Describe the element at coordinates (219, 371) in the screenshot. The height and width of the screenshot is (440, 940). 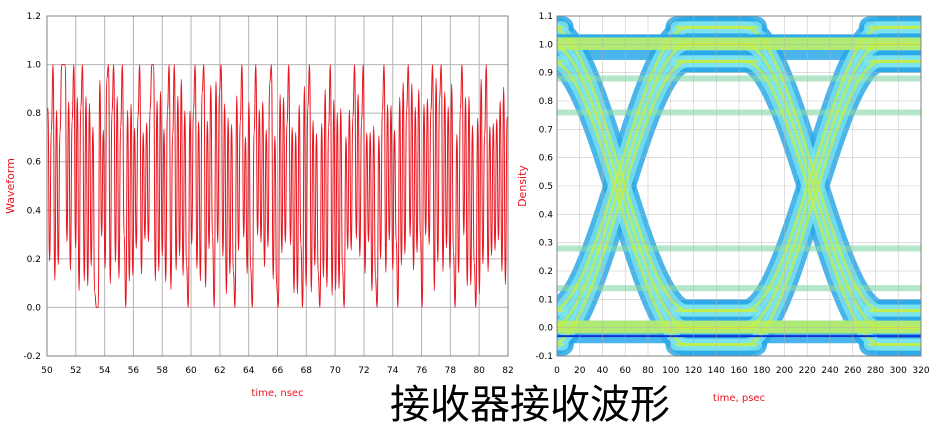
I see `x-tick-label: 62` at that location.